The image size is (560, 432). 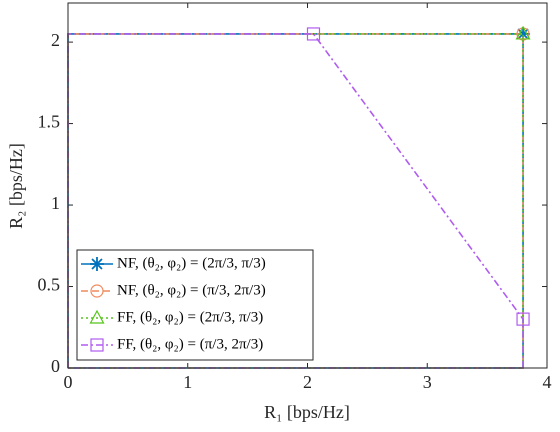 What do you see at coordinates (427, 382) in the screenshot?
I see `x-tick-label: 3` at bounding box center [427, 382].